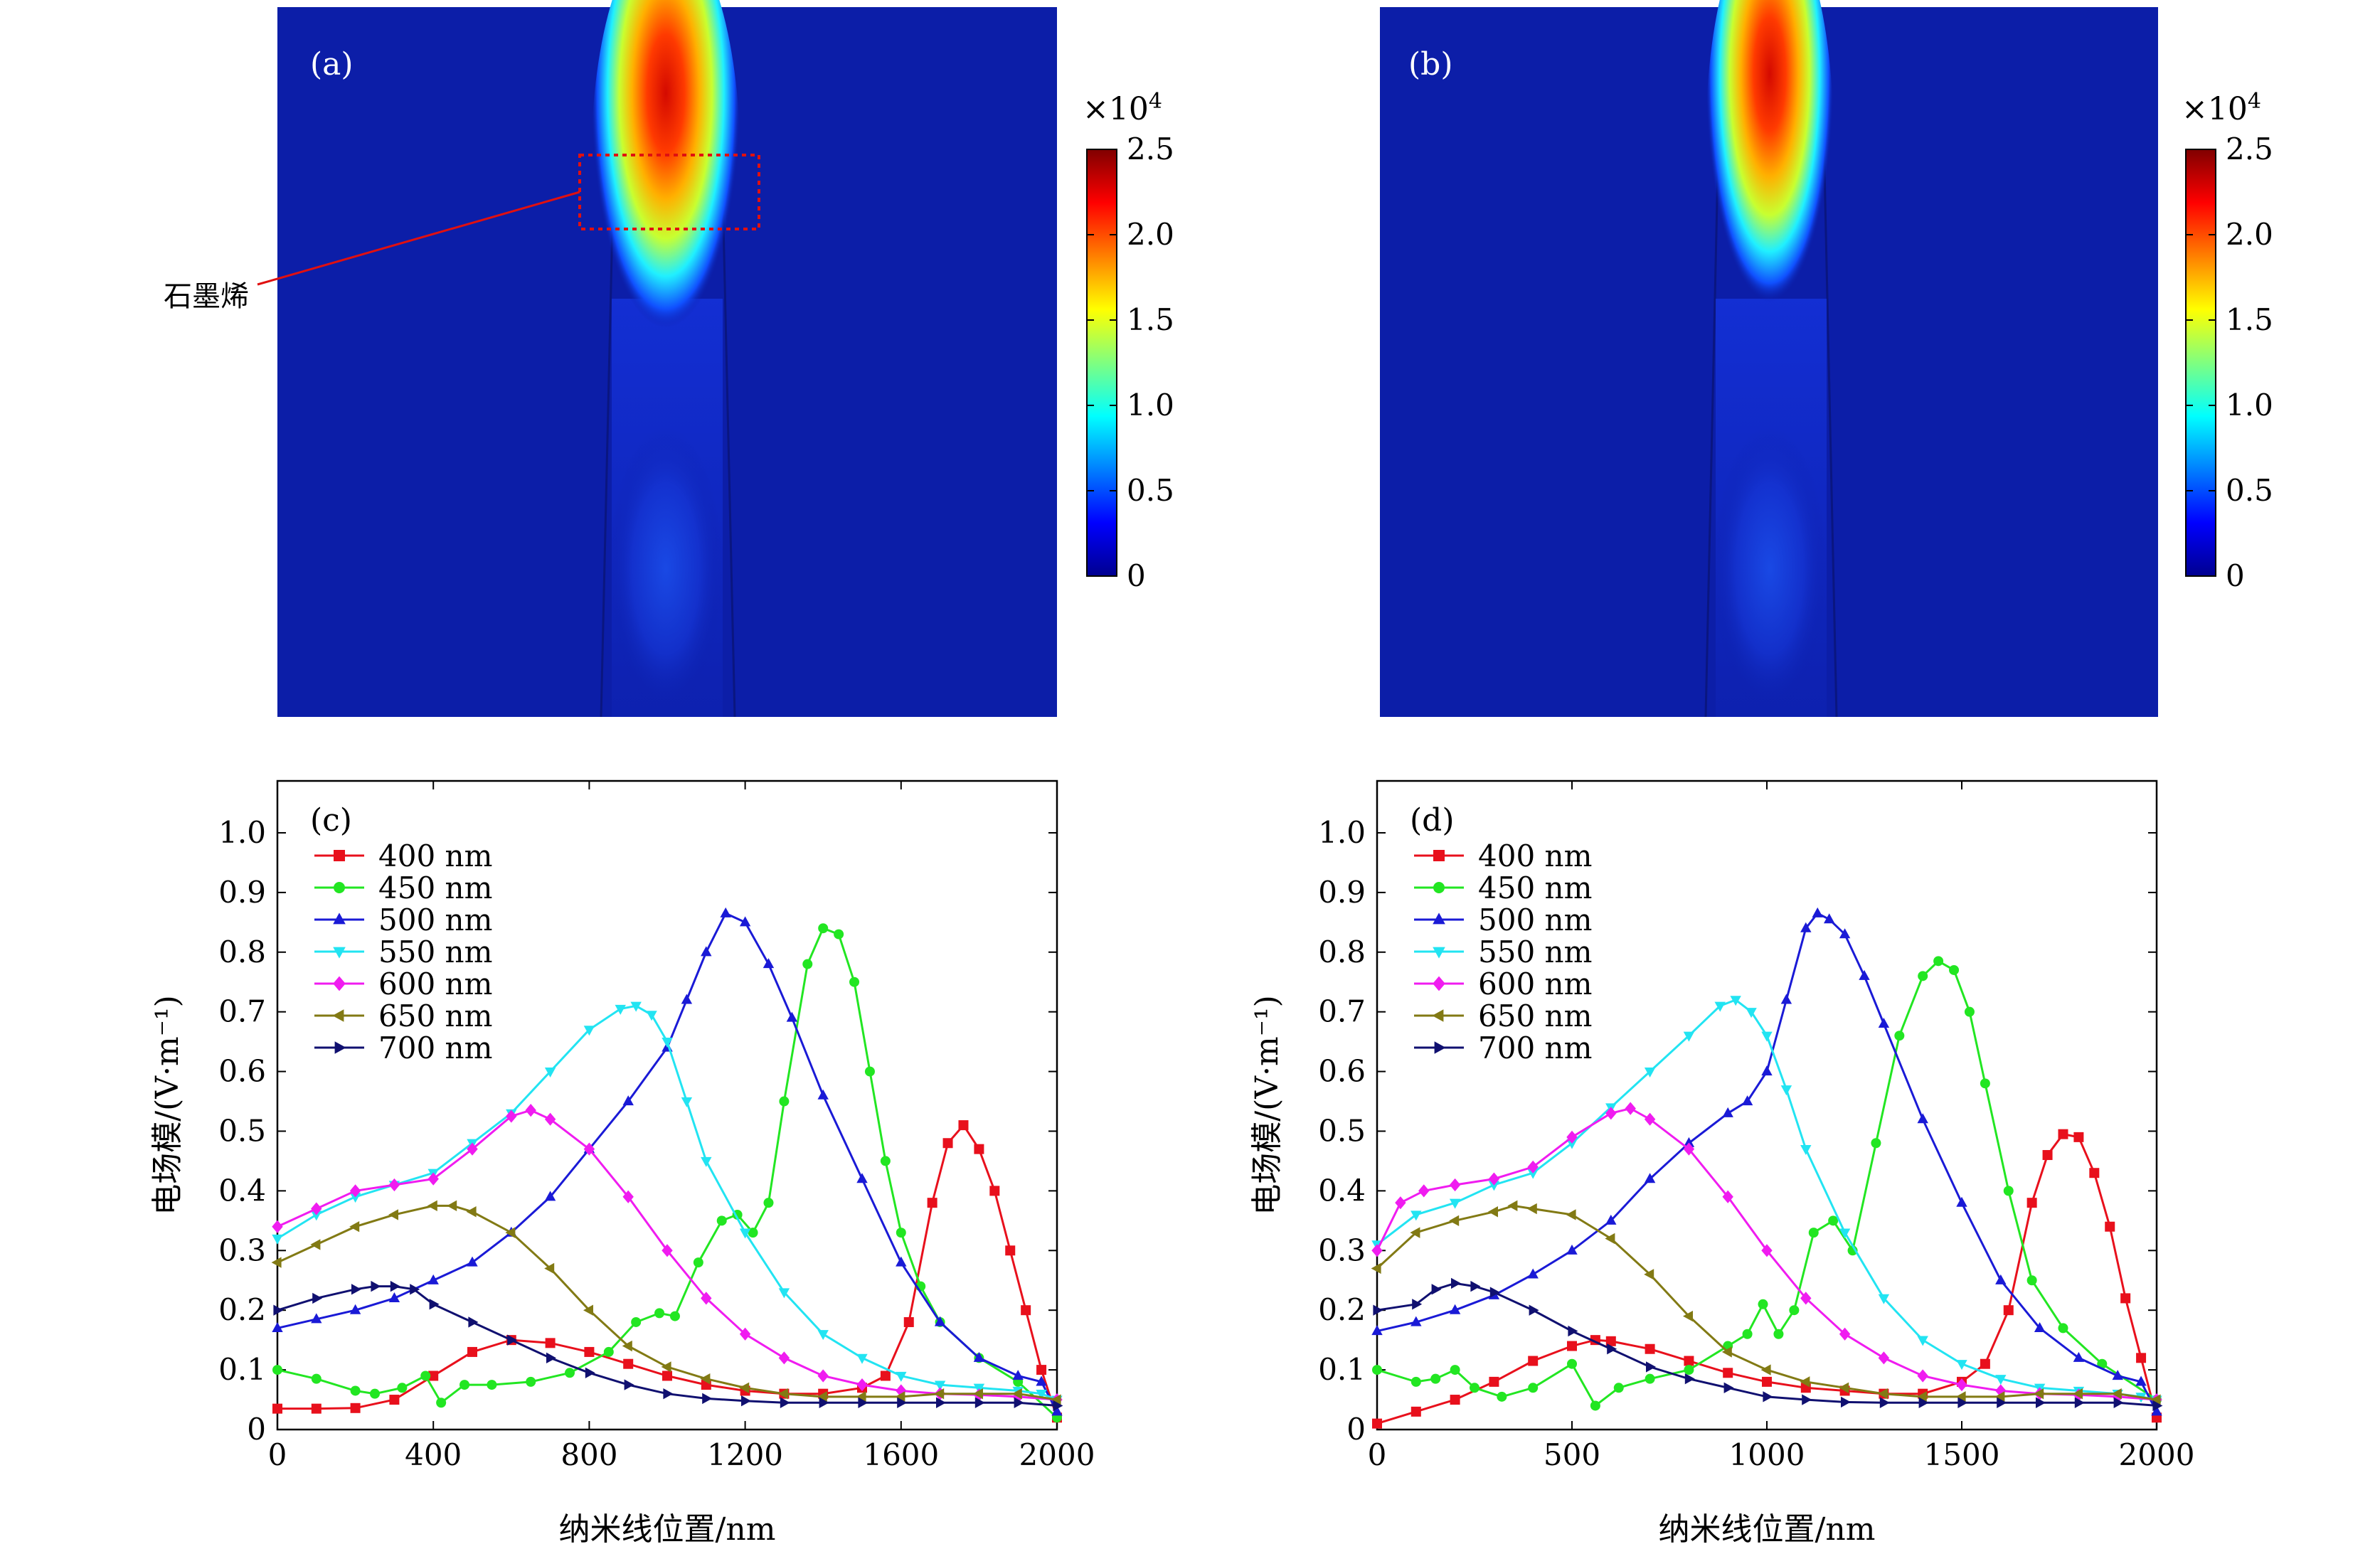  What do you see at coordinates (1377, 1455) in the screenshot?
I see `x-tick-label: 0` at bounding box center [1377, 1455].